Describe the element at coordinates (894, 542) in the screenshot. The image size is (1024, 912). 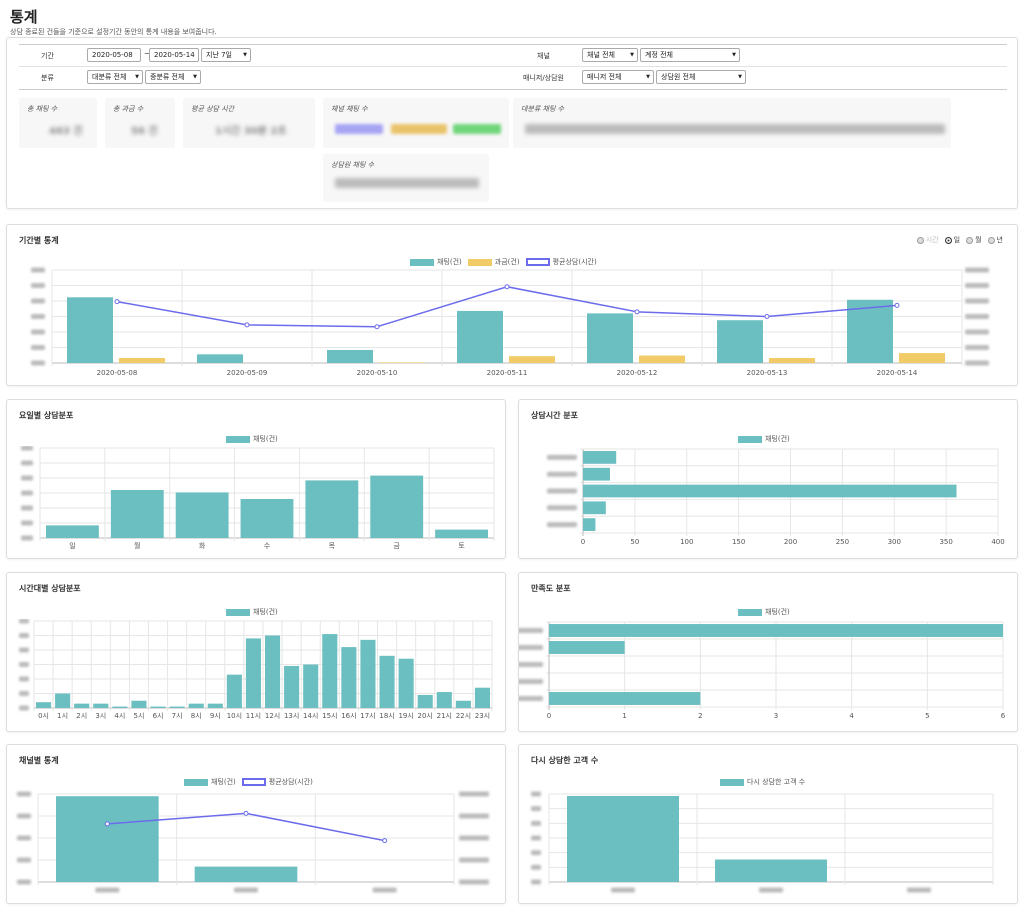
I see `x-tick-label: 300` at that location.